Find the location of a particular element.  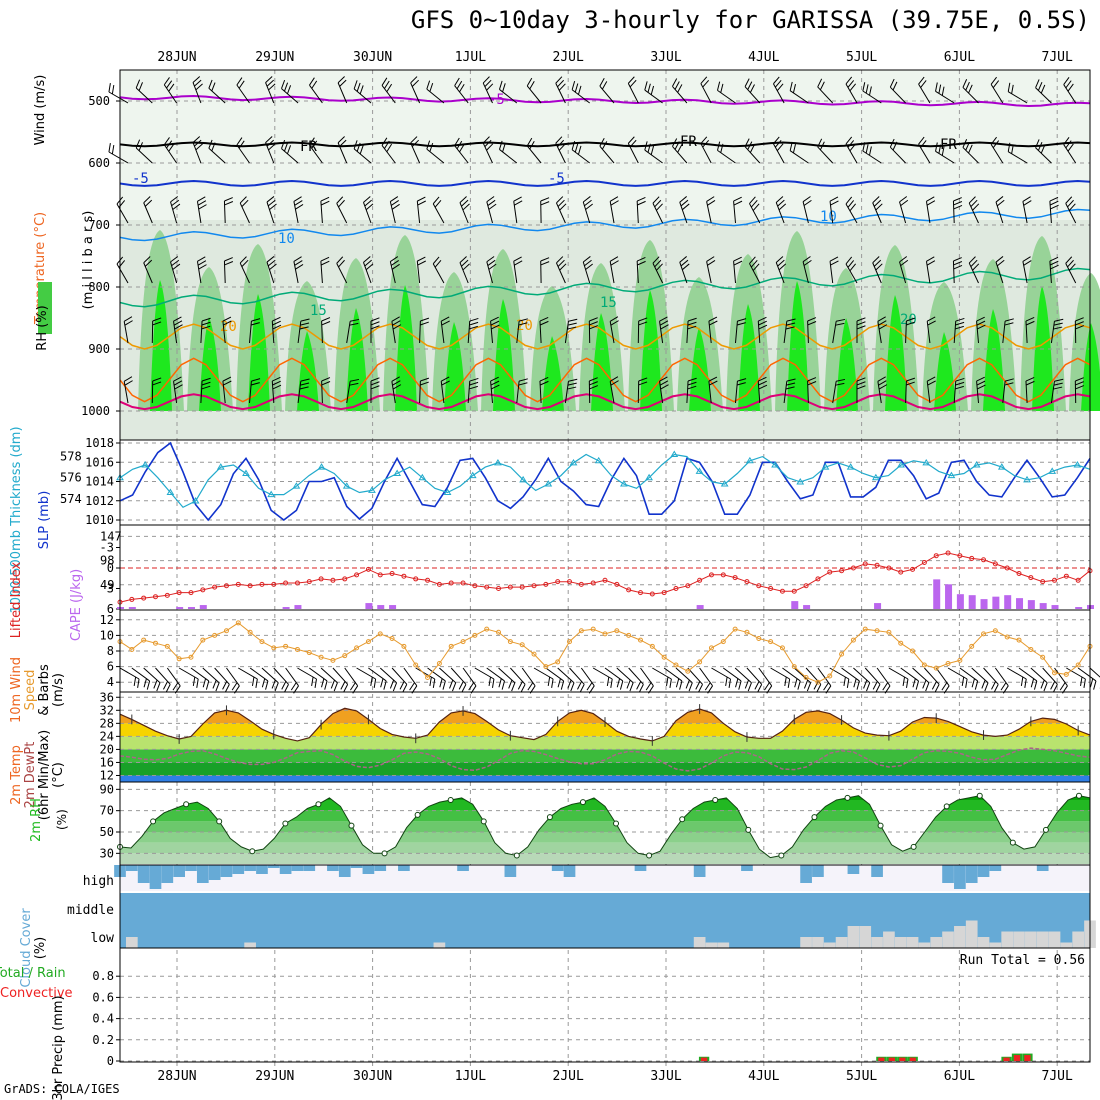

cloud-level-high: high is located at coordinates (98, 881).